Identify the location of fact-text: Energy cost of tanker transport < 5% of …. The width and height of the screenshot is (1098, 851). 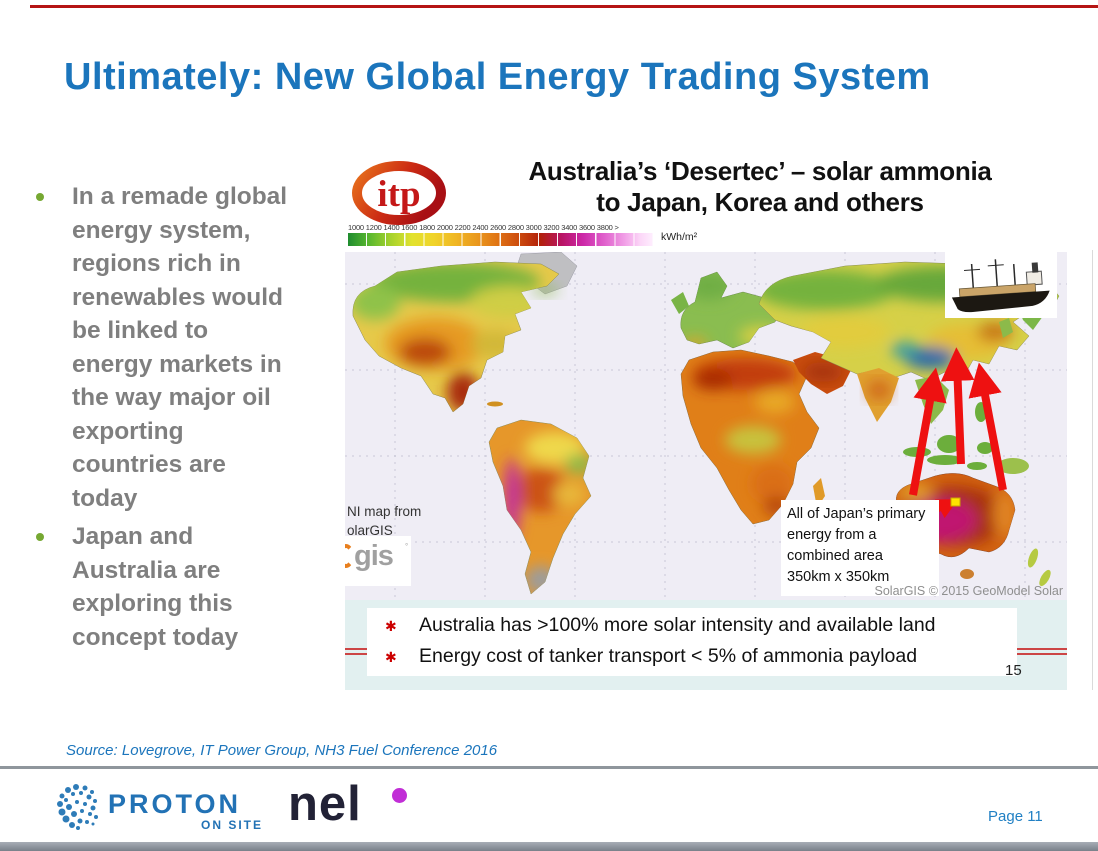
(668, 656).